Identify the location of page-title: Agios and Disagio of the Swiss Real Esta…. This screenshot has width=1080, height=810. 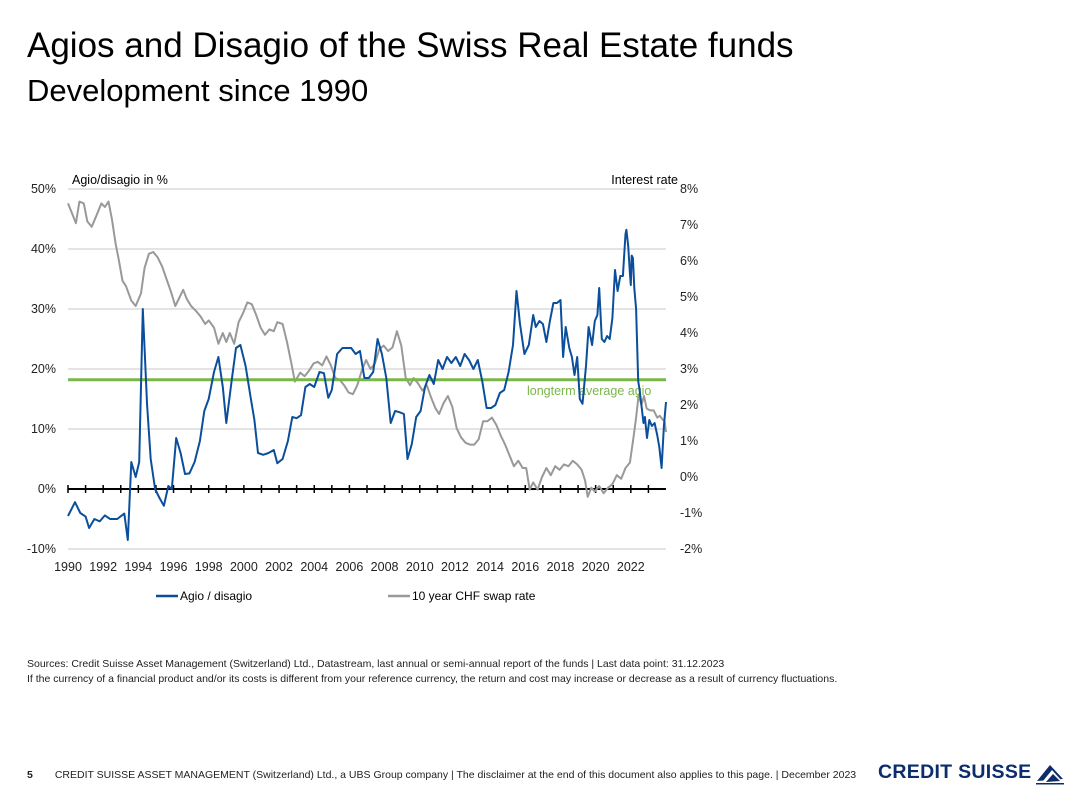
(410, 45).